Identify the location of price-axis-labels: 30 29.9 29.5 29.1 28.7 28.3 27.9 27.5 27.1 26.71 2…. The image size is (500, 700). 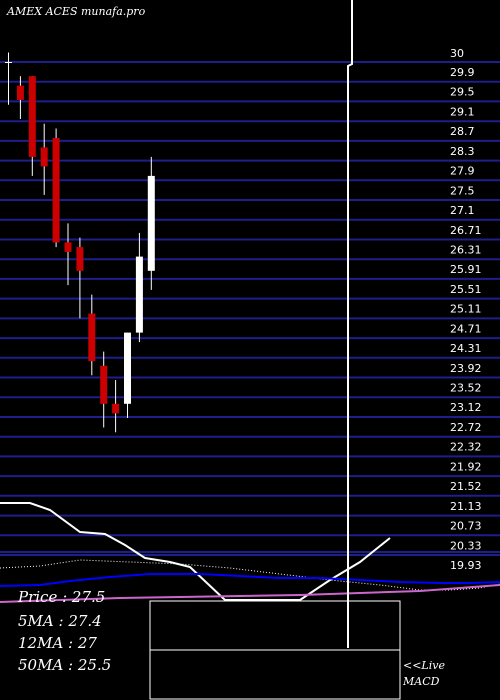
(466, 309).